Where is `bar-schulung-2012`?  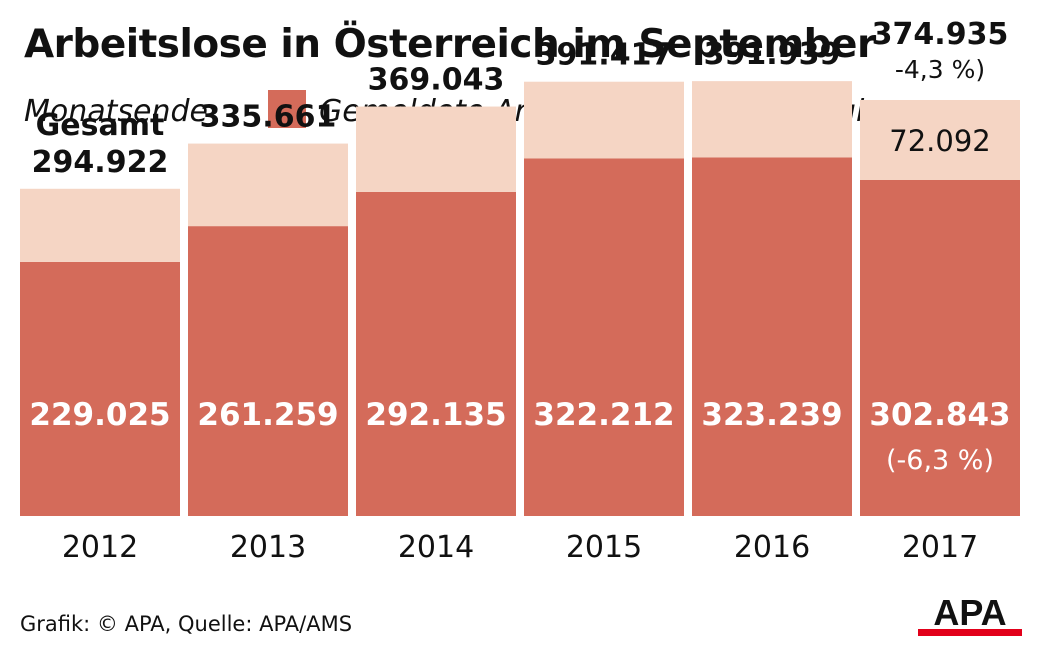 bar-schulung-2012 is located at coordinates (100, 225).